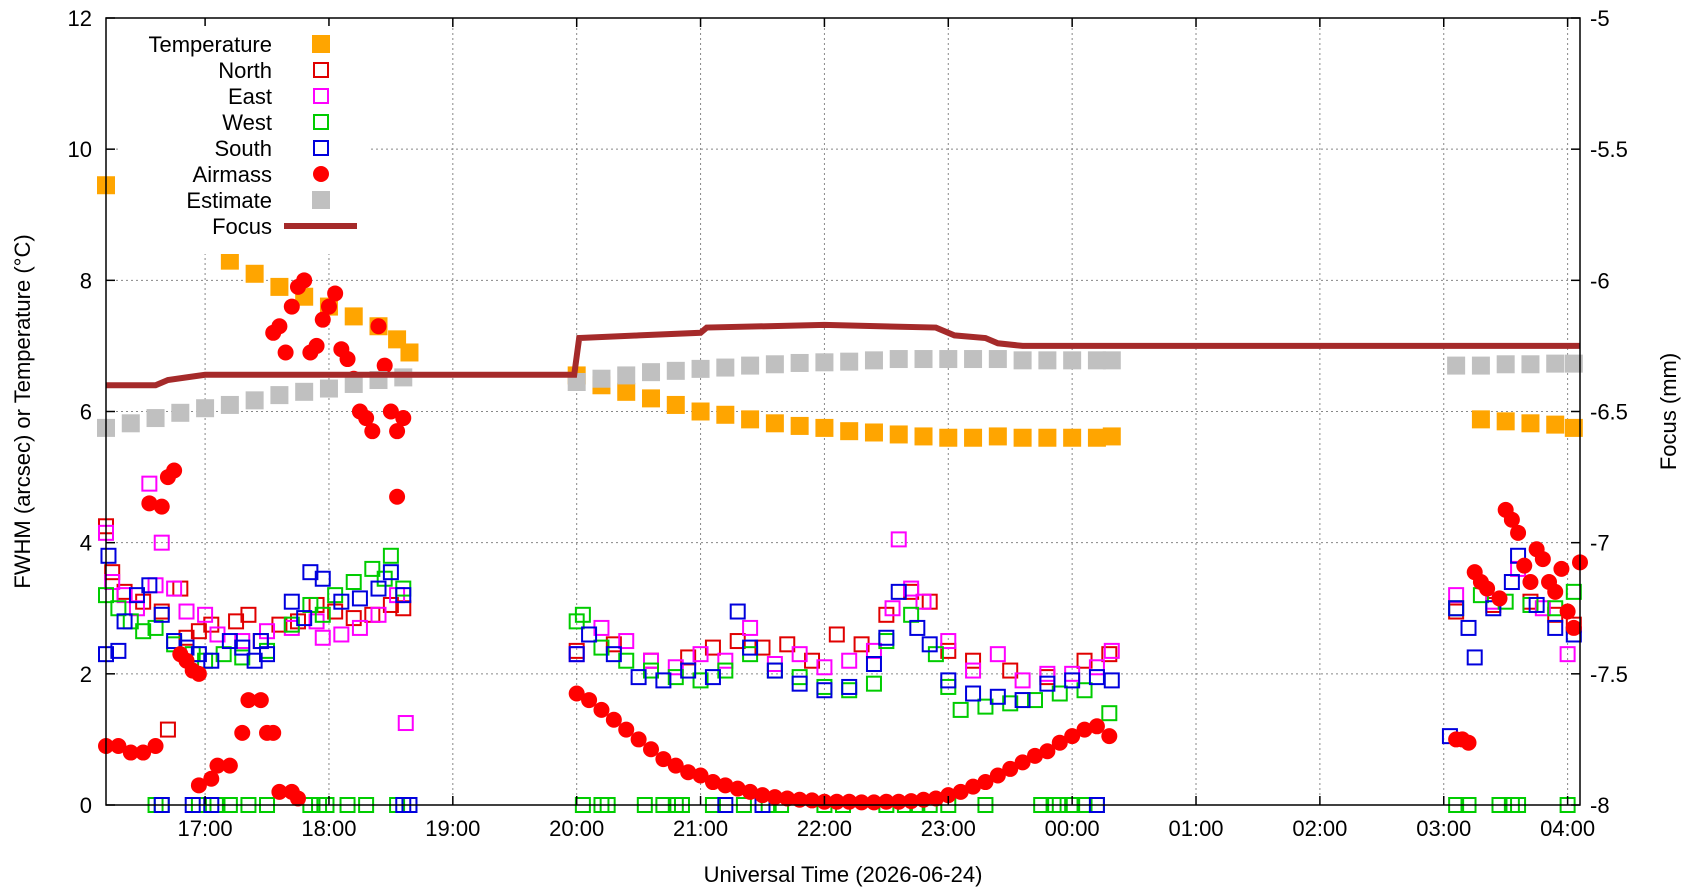 The image size is (1692, 895). Describe the element at coordinates (843, 874) in the screenshot. I see `x-axis-label: Universal Time (2026-06-24)` at that location.